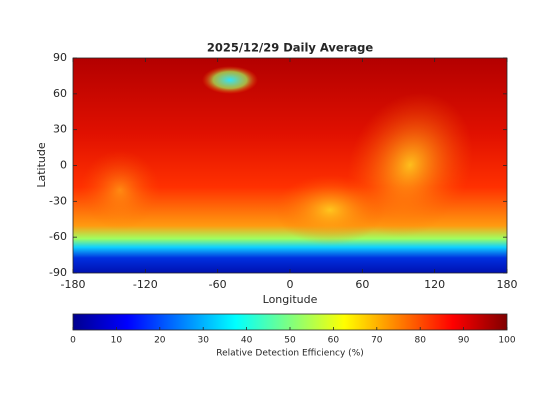 This screenshot has width=560, height=420. I want to click on x-tick-label: 0, so click(290, 284).